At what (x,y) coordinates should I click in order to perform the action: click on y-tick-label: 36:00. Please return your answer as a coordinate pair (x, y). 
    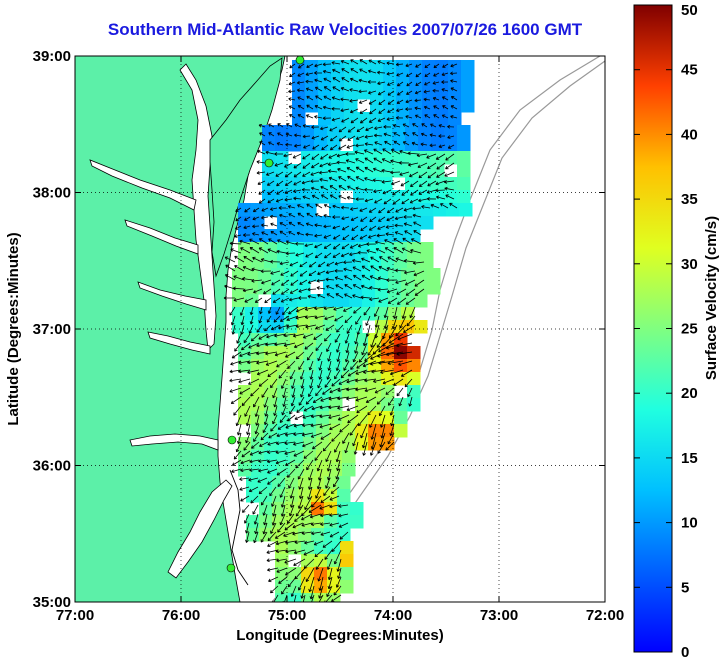
    Looking at the image, I should click on (52, 466).